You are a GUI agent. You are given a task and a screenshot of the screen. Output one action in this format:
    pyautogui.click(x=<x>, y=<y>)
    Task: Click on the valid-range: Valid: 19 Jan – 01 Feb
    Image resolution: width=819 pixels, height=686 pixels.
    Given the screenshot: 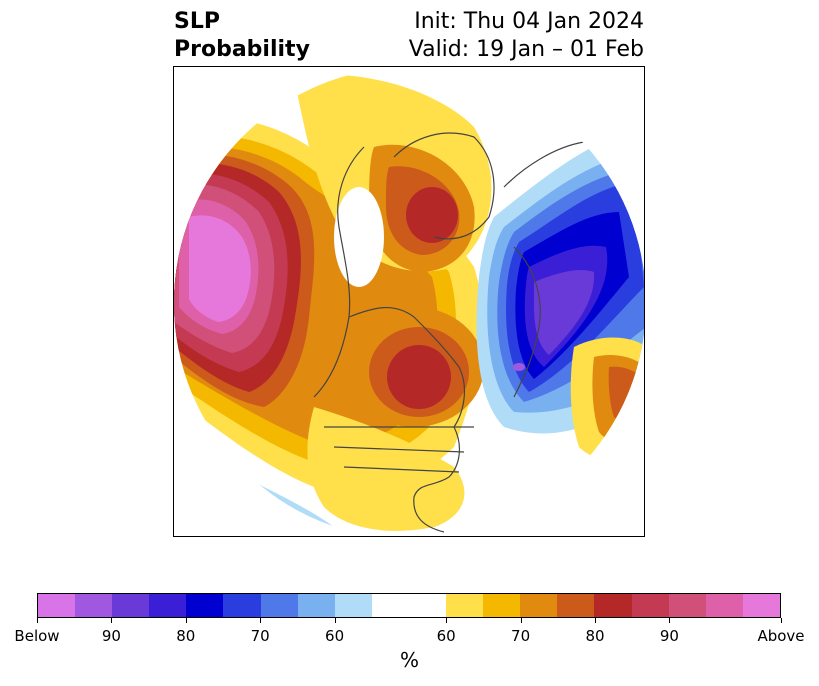 What is the action you would take?
    pyautogui.click(x=526, y=49)
    